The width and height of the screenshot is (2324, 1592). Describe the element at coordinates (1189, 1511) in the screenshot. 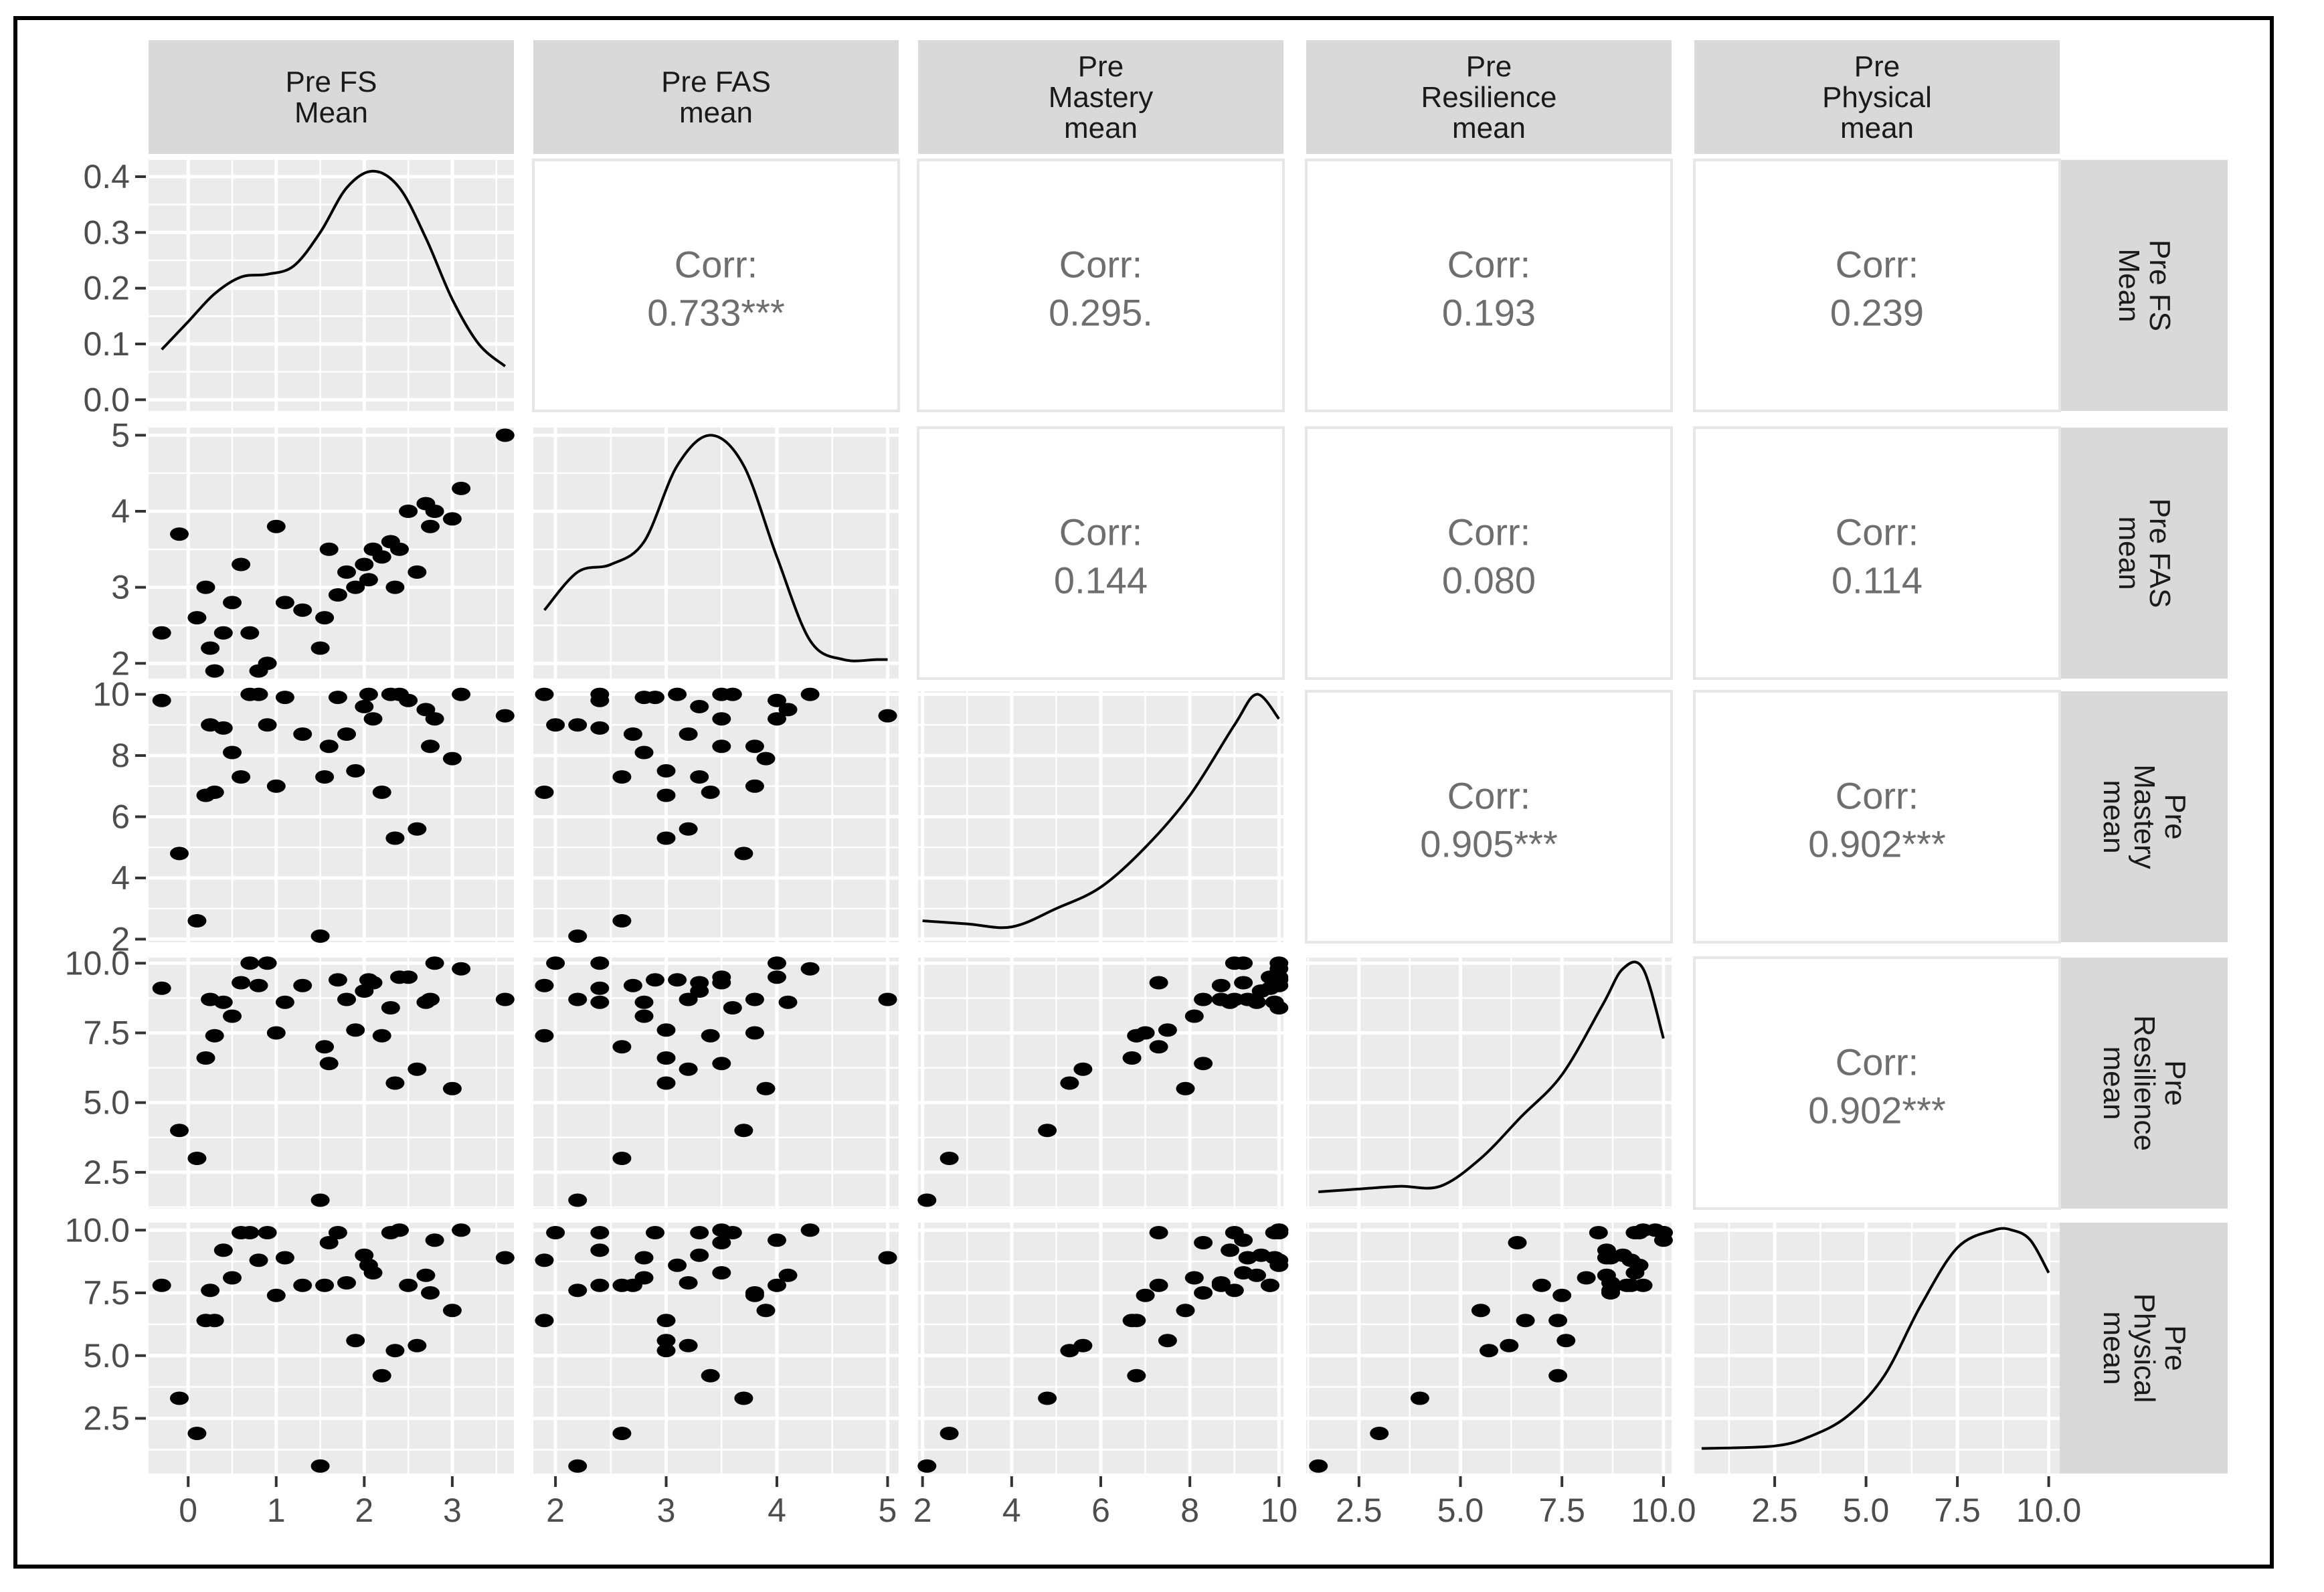

I see `x-tick-label: 8` at that location.